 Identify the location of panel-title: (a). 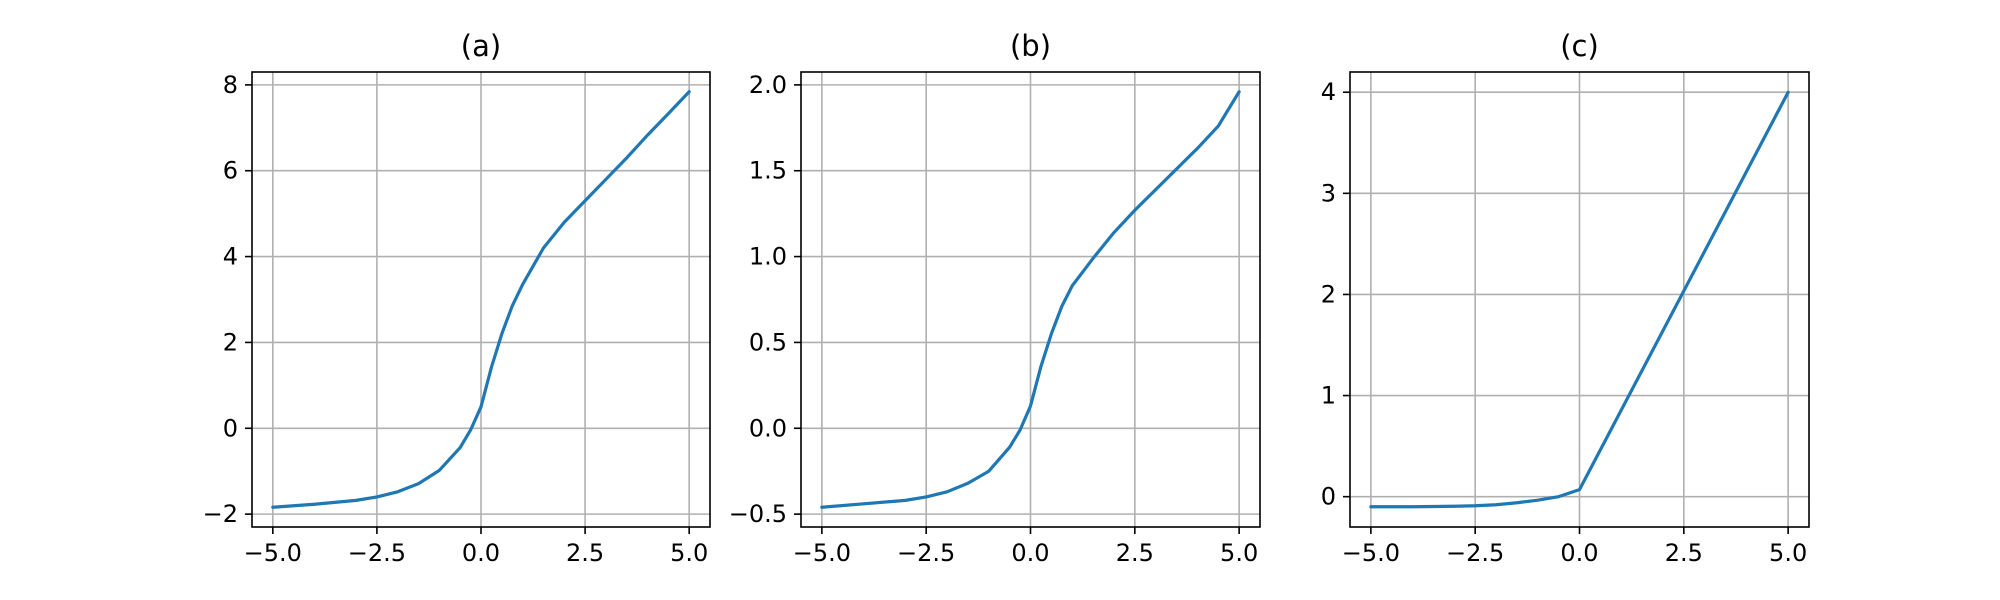
(481, 46).